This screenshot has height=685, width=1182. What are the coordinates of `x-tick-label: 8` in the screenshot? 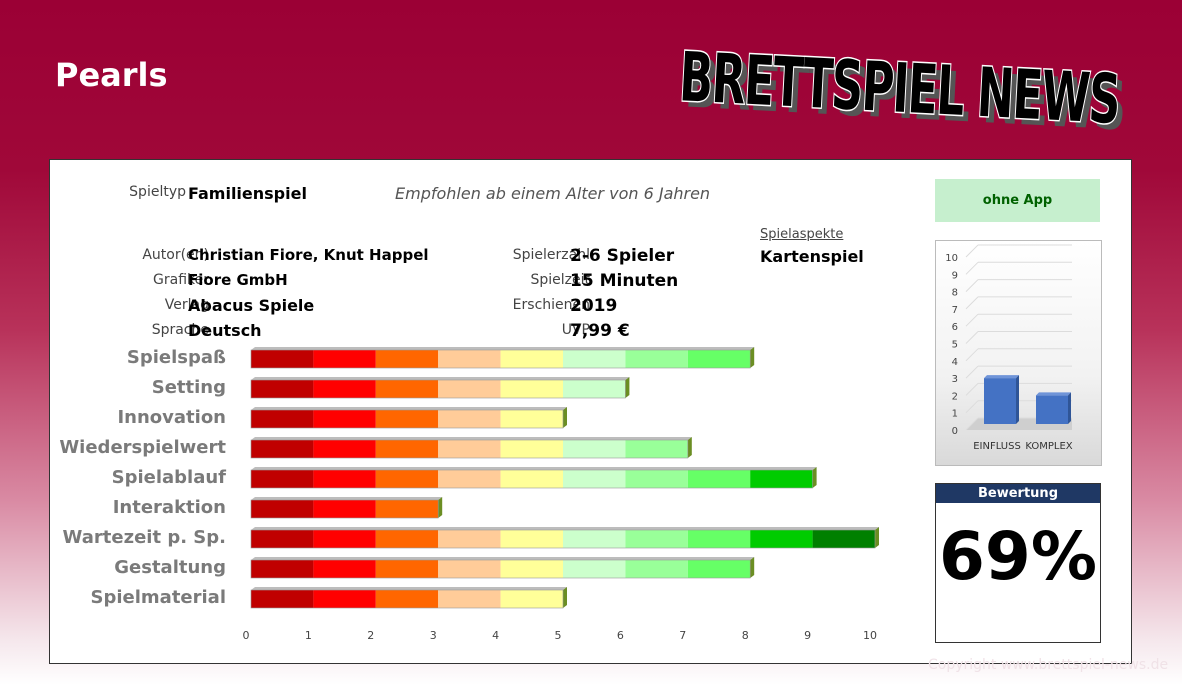 It's located at (745, 635).